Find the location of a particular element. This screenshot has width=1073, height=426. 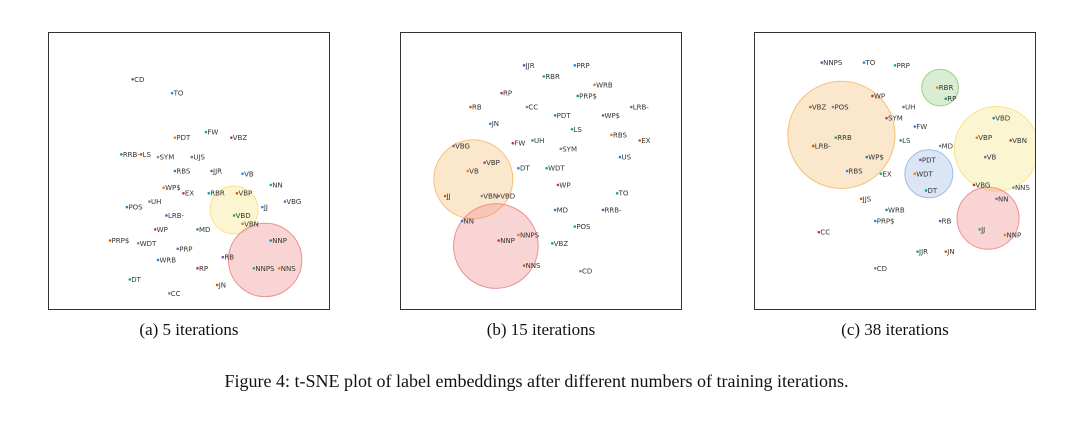

point-label: RBS is located at coordinates (856, 172).